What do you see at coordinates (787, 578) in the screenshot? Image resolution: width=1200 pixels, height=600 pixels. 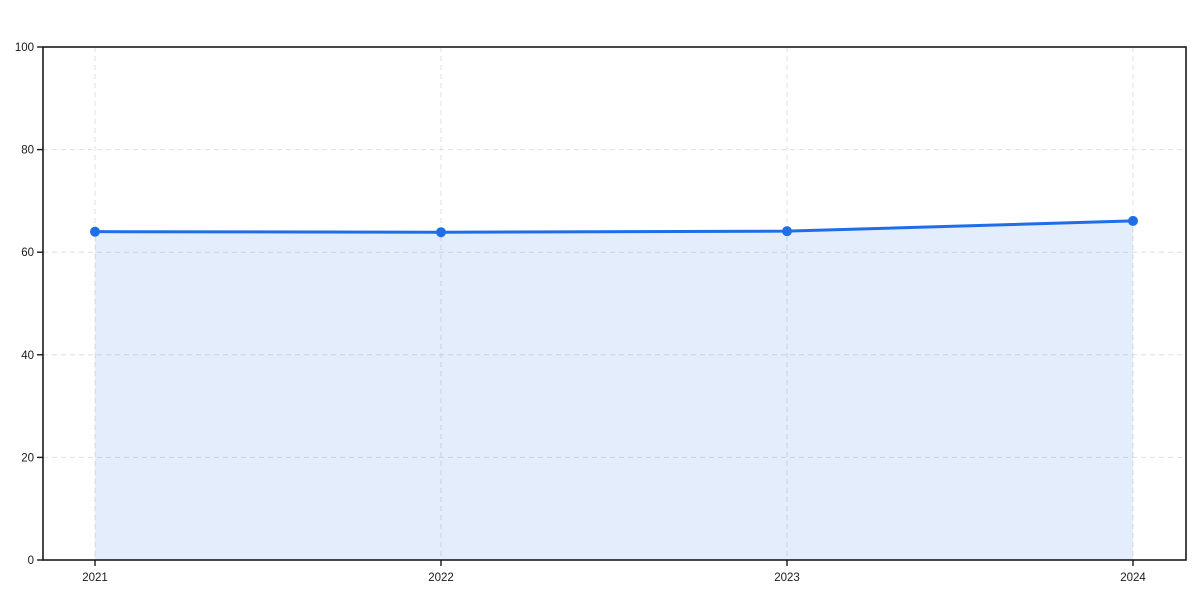 I see `x-tick-label: 2023` at bounding box center [787, 578].